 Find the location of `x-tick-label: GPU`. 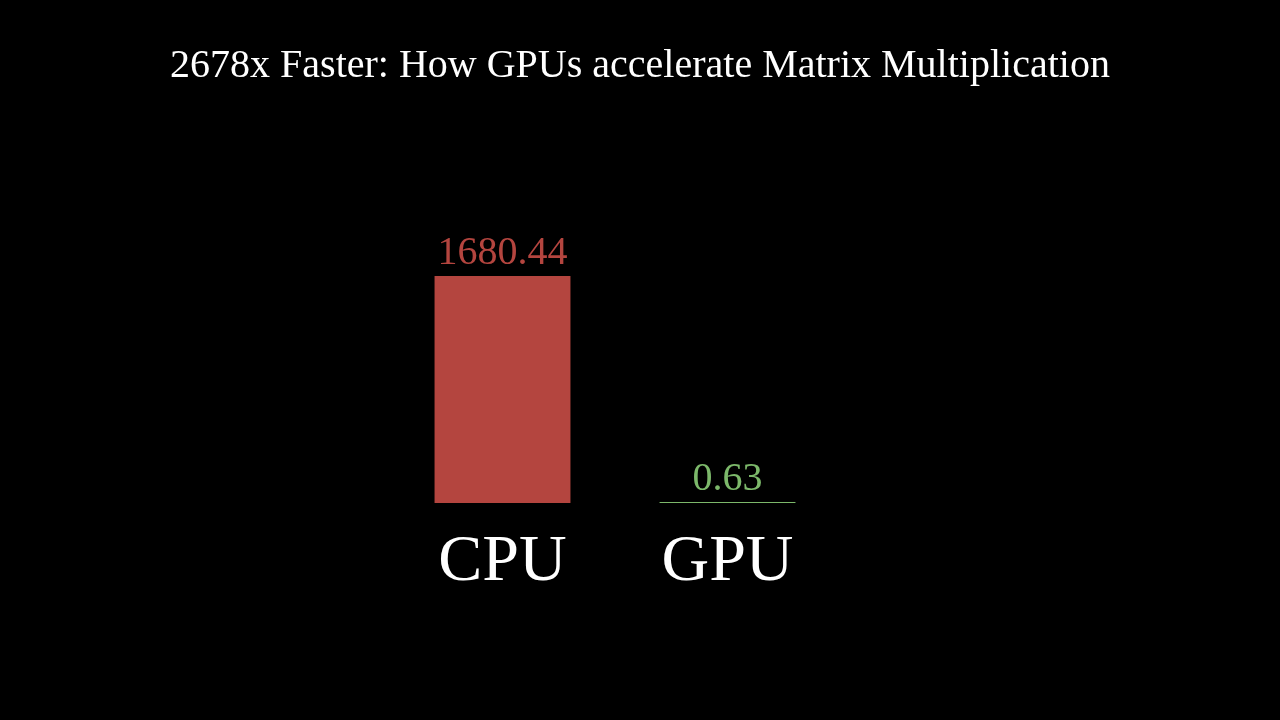

x-tick-label: GPU is located at coordinates (727, 557).